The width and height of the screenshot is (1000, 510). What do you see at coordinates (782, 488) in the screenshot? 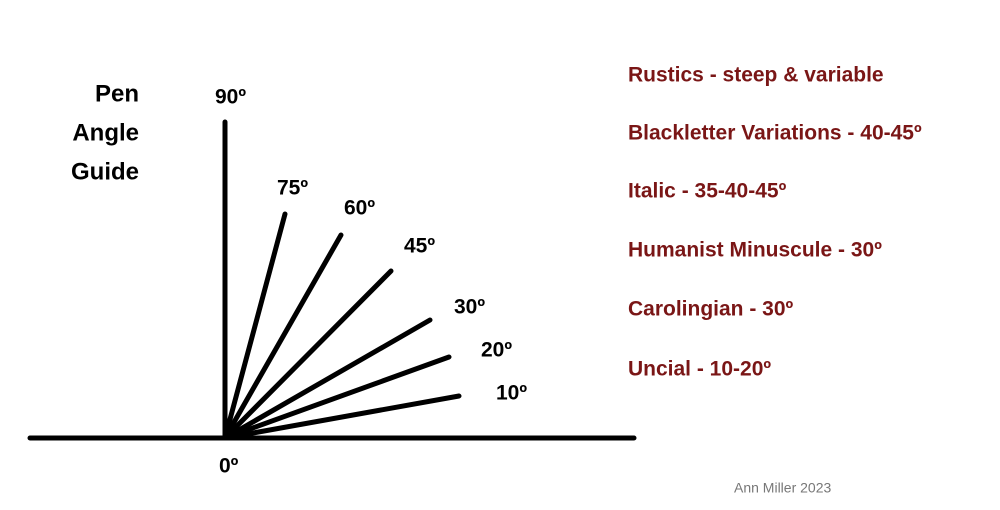
I see `credit: Ann Miller 2023` at bounding box center [782, 488].